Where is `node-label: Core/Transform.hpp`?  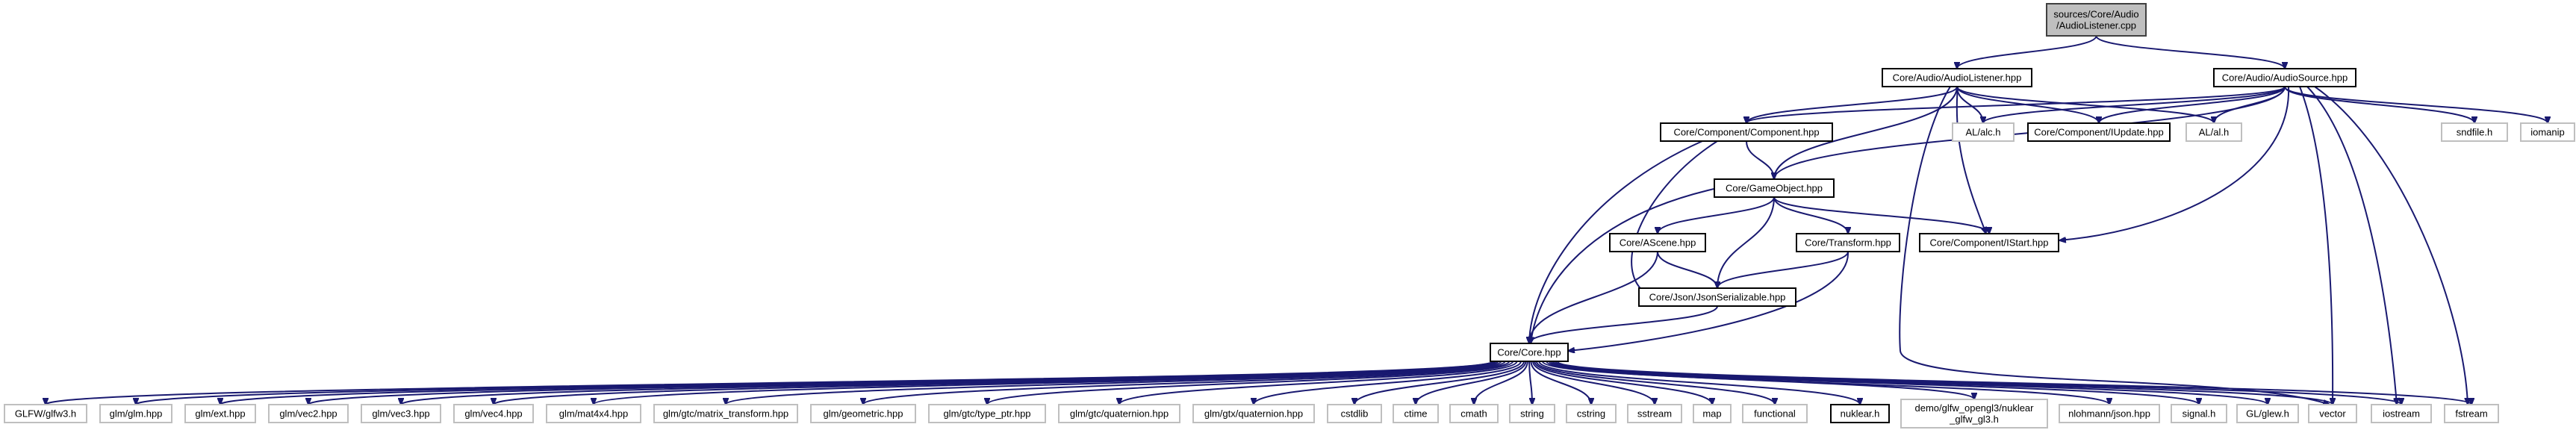
node-label: Core/Transform.hpp is located at coordinates (1848, 243).